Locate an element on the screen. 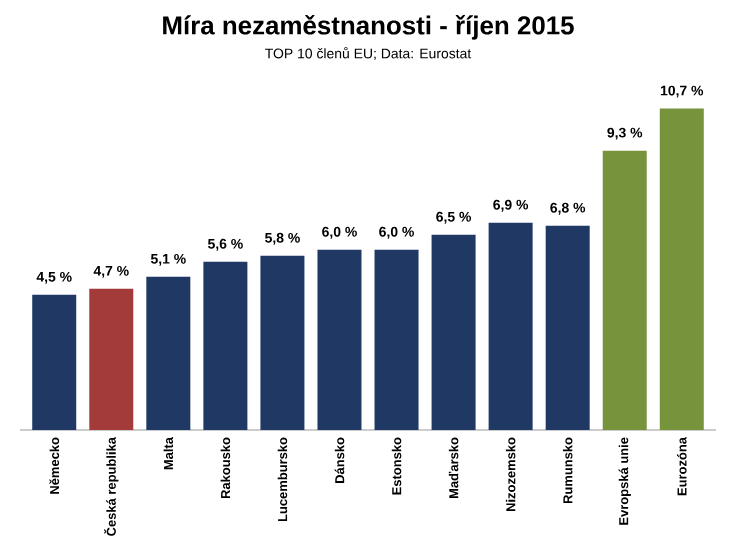  chart-title: Míra nezaměstnanosti - říjen 2015 is located at coordinates (368, 27).